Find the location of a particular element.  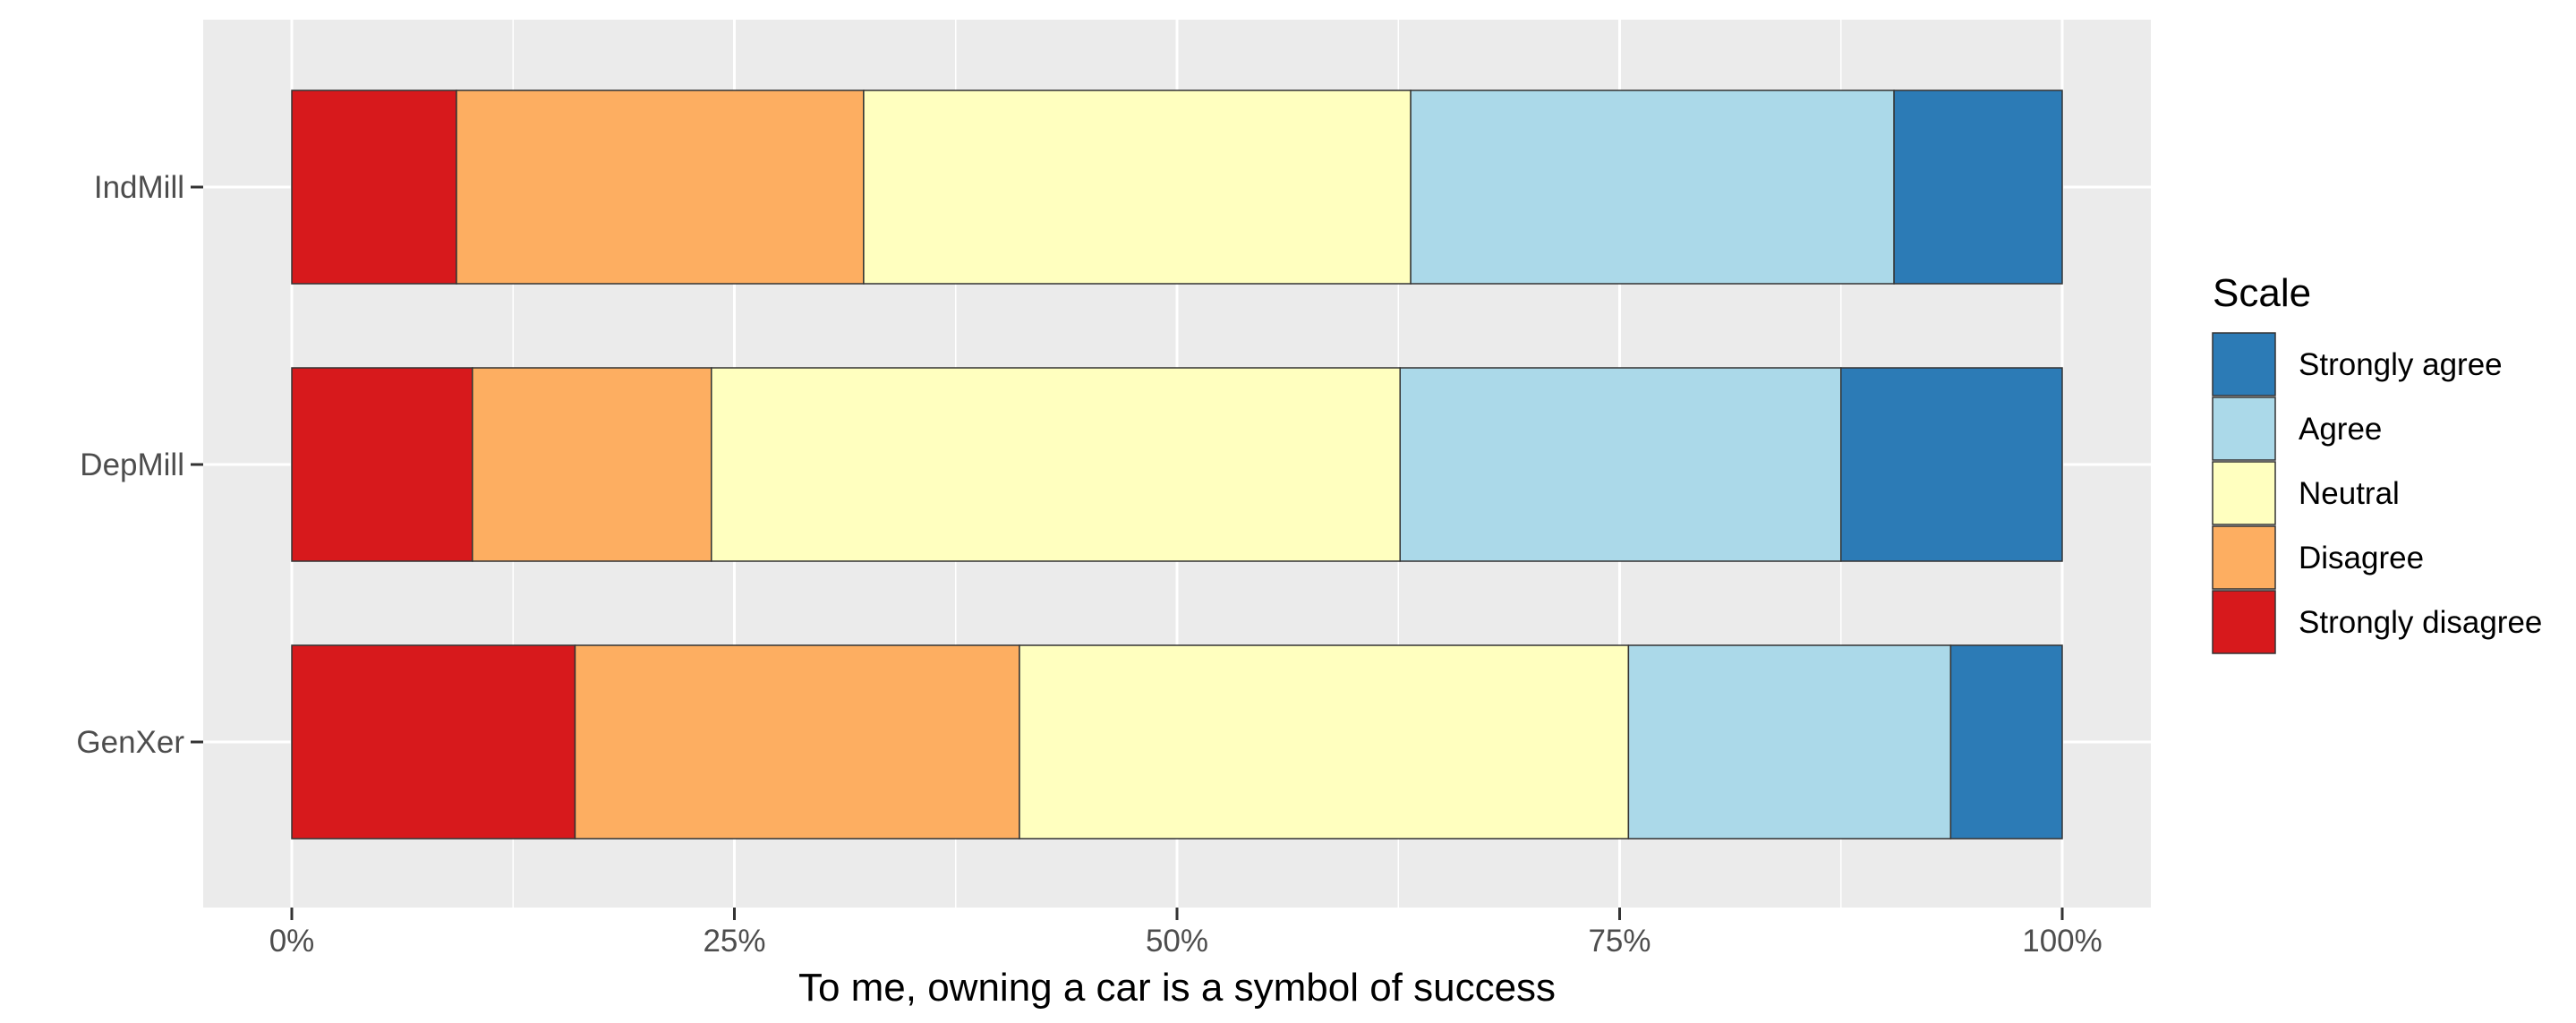

legend-label: Strongly agree is located at coordinates (2401, 364).